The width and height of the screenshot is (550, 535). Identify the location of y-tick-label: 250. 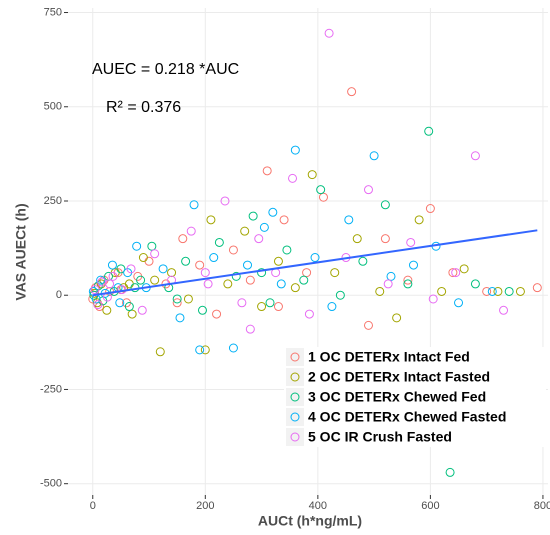
(53, 201).